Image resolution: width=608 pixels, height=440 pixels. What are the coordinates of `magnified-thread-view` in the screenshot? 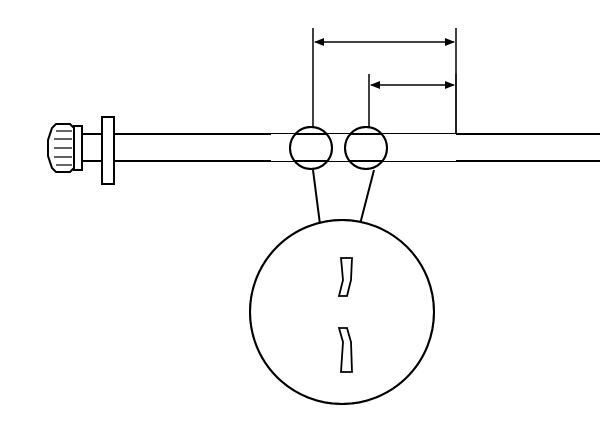 It's located at (342, 312).